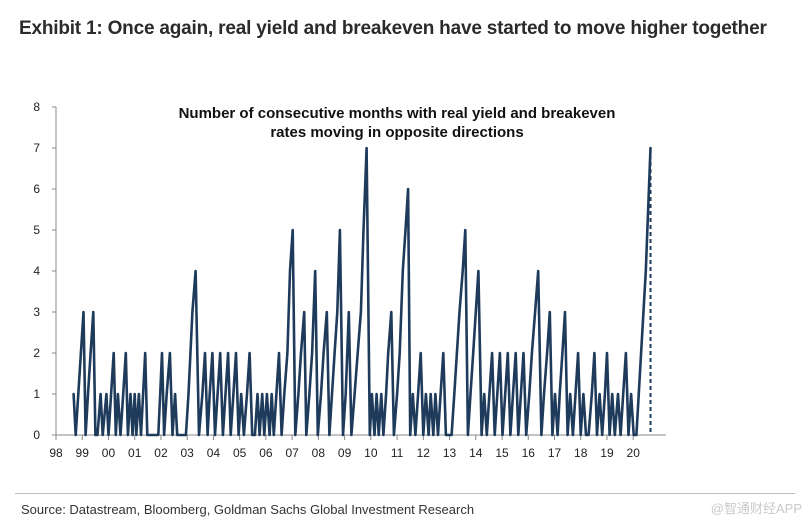 The height and width of the screenshot is (524, 810). What do you see at coordinates (345, 453) in the screenshot?
I see `x-tick-label: 09` at bounding box center [345, 453].